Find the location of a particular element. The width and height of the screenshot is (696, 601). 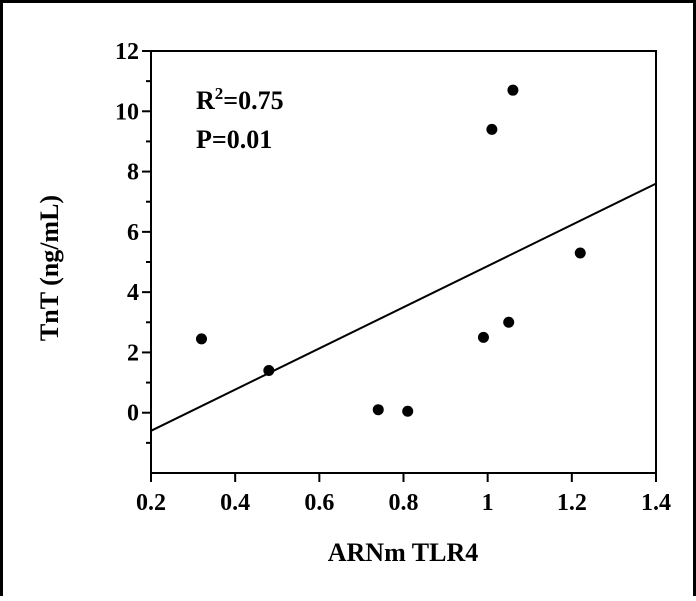

y-tick-label: 0 is located at coordinates (133, 414).